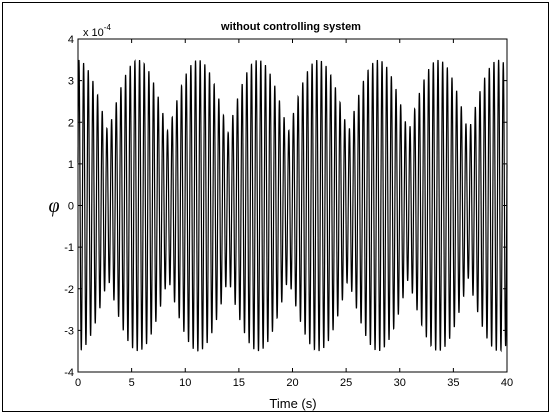 The image size is (553, 416). Describe the element at coordinates (132, 383) in the screenshot. I see `x-tick-label: 5` at that location.